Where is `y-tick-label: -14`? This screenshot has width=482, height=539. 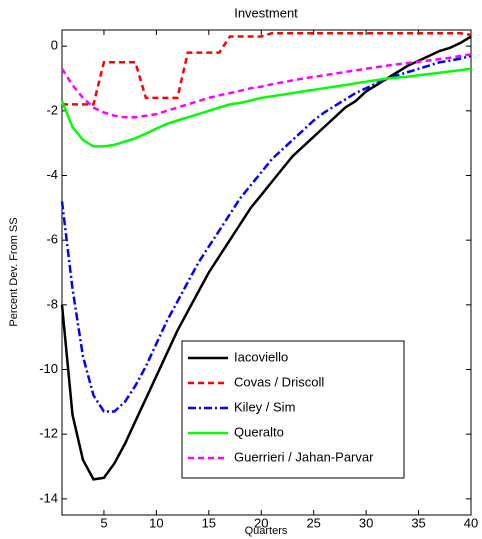
y-tick-label: -14 is located at coordinates (48, 497).